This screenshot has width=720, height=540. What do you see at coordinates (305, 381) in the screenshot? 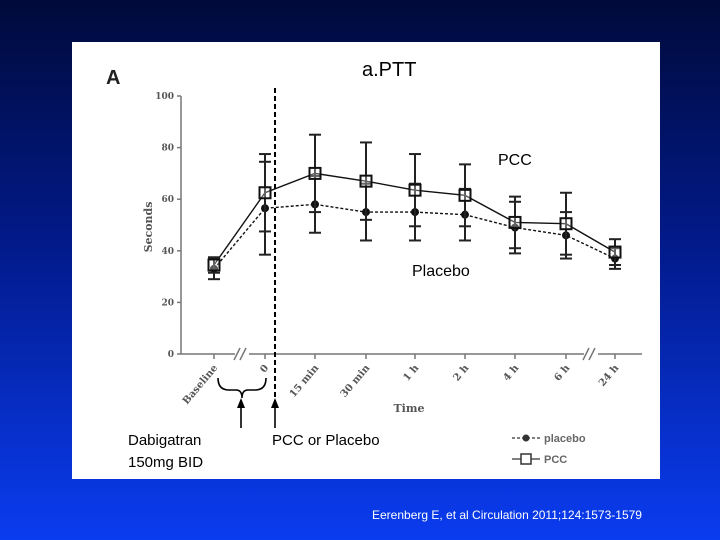
I see `x-tick-label: 15 min` at bounding box center [305, 381].